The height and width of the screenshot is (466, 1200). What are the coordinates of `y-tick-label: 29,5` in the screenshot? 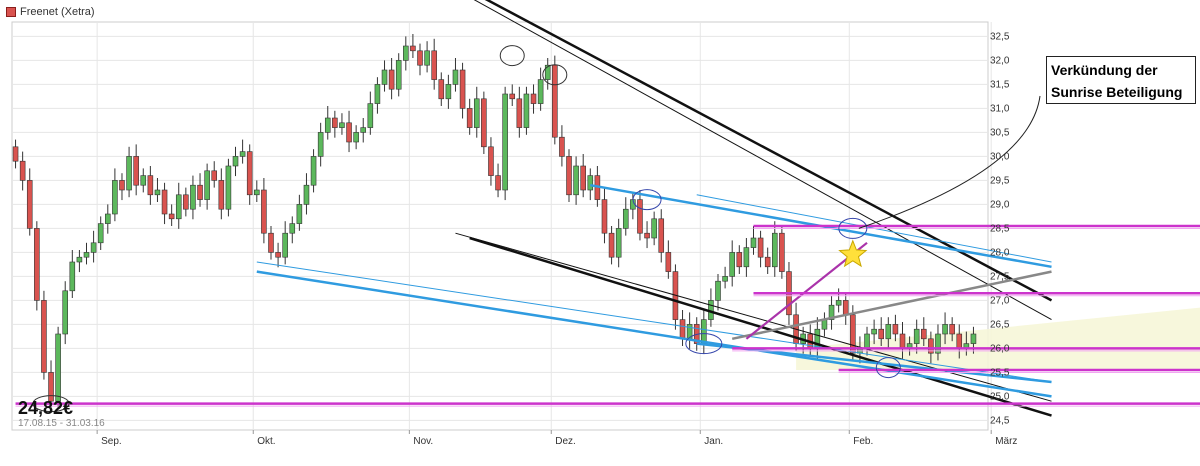 It's located at (1000, 180).